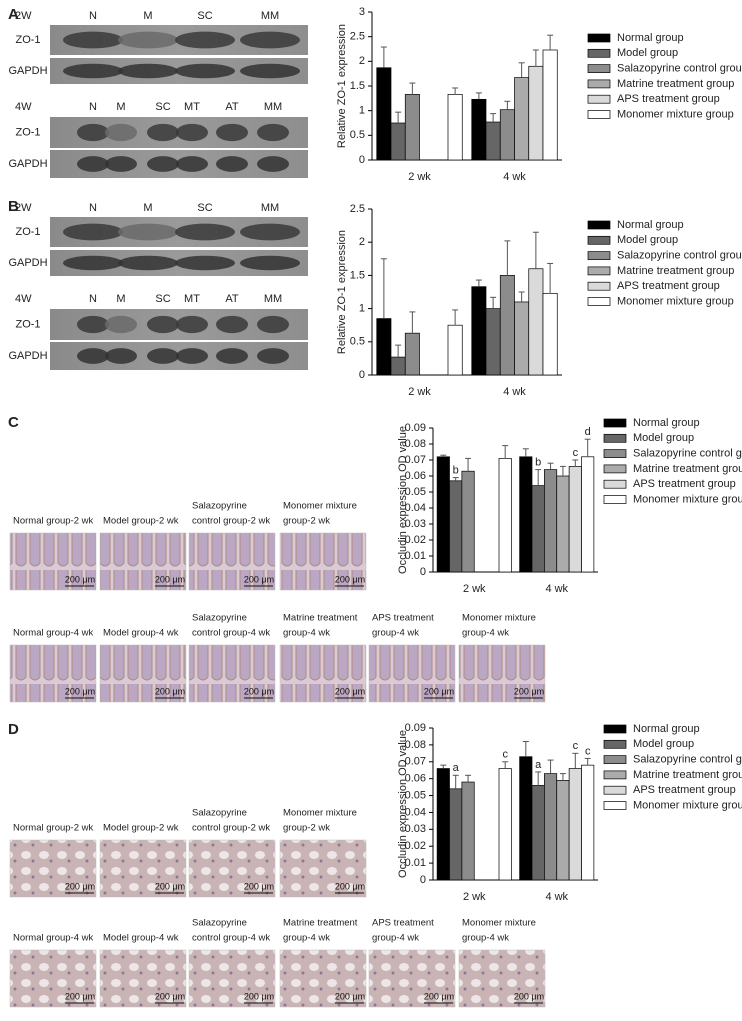 This screenshot has width=742, height=1021. I want to click on image-caption: control group-4 wk, so click(231, 938).